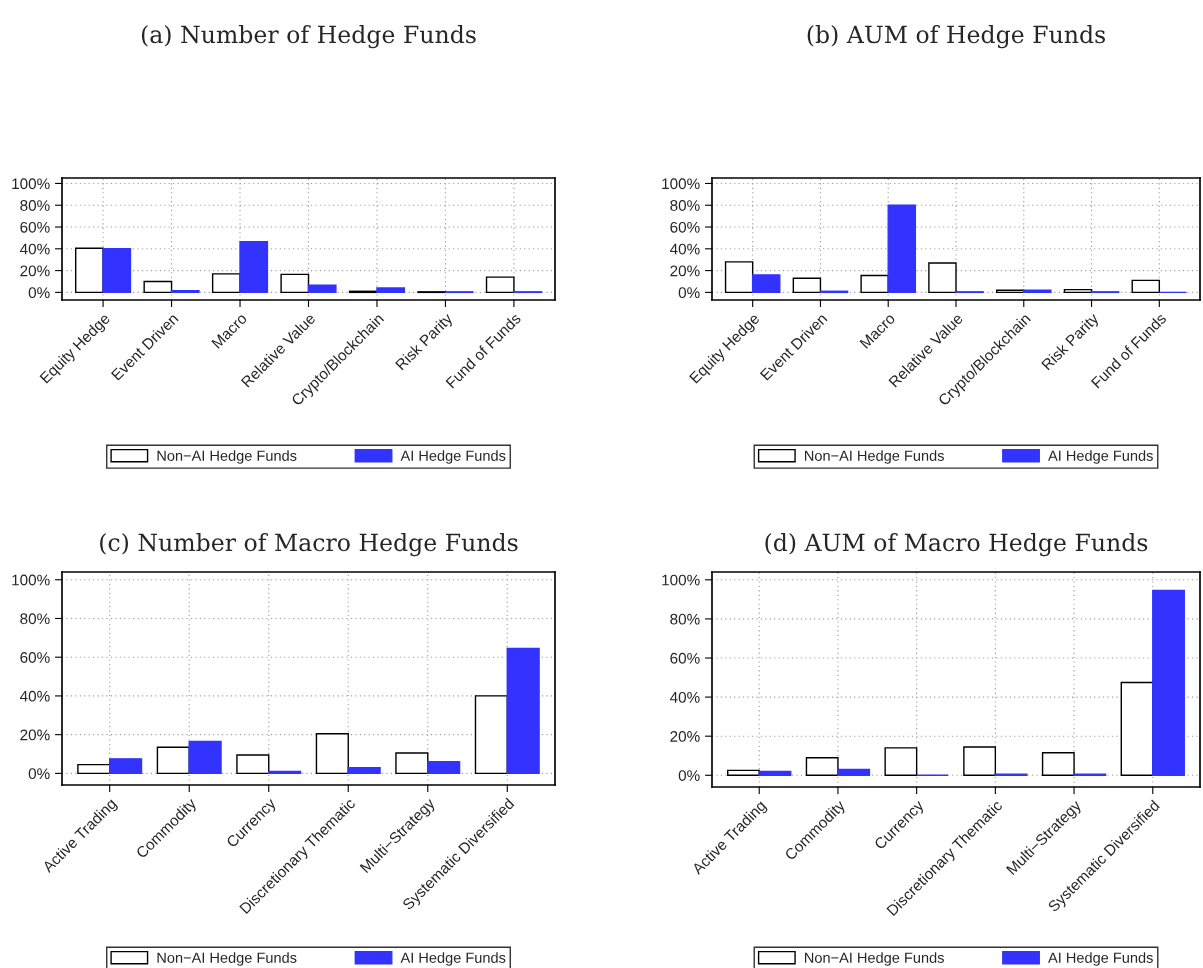  Describe the element at coordinates (956, 545) in the screenshot. I see `chart-title: (d) AUM of Macro Hedge Funds` at that location.